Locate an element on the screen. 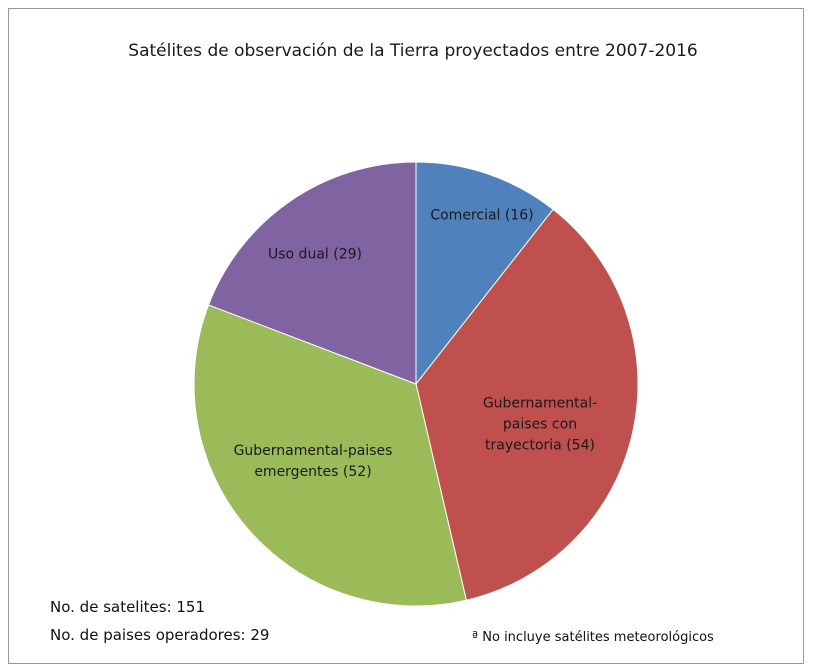 The width and height of the screenshot is (813, 672). category-label: Uso dual is located at coordinates (298, 254).